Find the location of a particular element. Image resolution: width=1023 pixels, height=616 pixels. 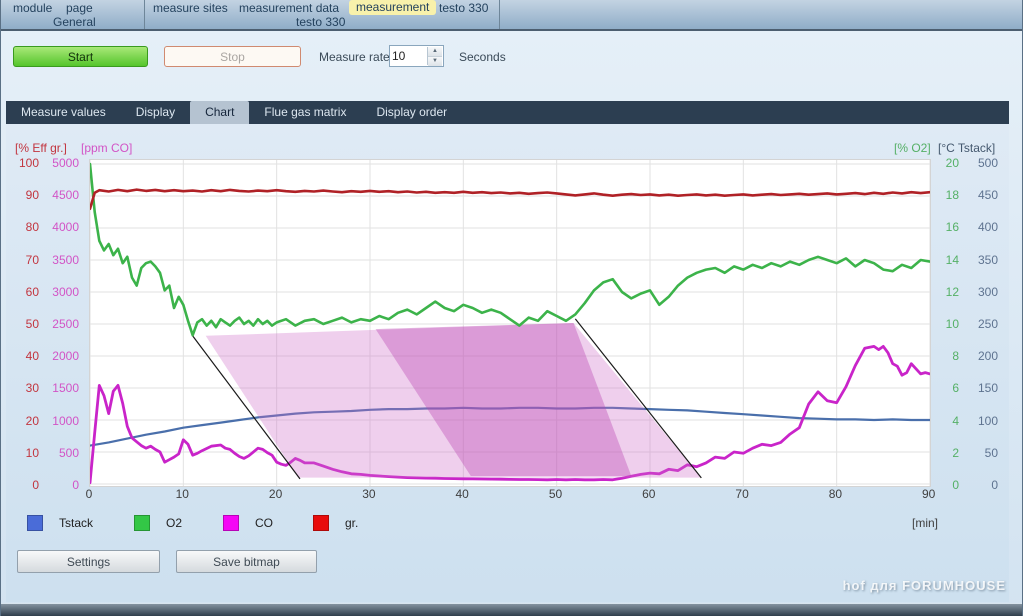

tick-label: 4500 is located at coordinates (65, 195).